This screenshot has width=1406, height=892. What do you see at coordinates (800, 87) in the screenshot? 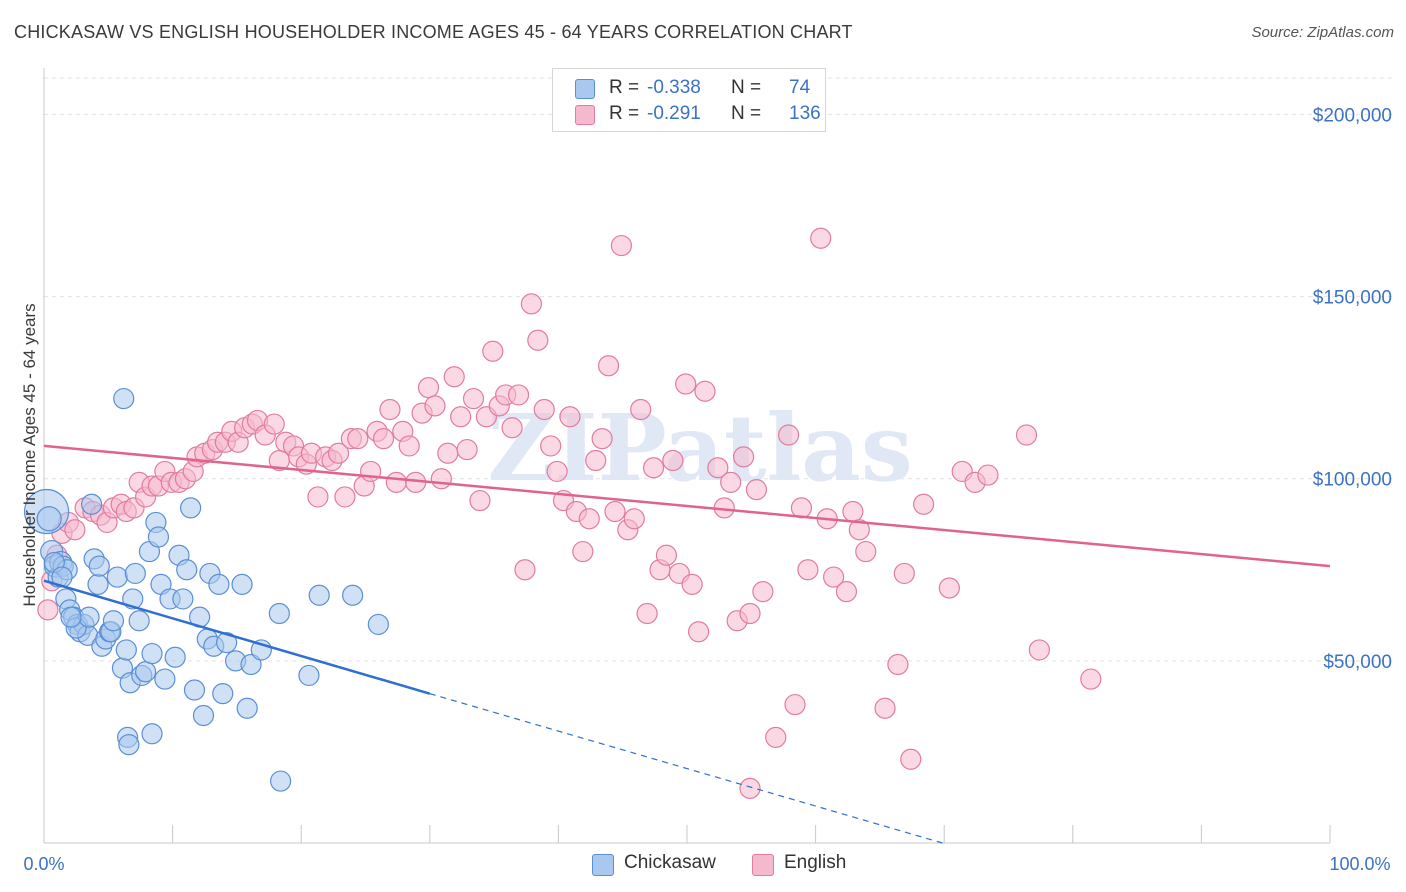
I see `n-value: 74` at bounding box center [800, 87].